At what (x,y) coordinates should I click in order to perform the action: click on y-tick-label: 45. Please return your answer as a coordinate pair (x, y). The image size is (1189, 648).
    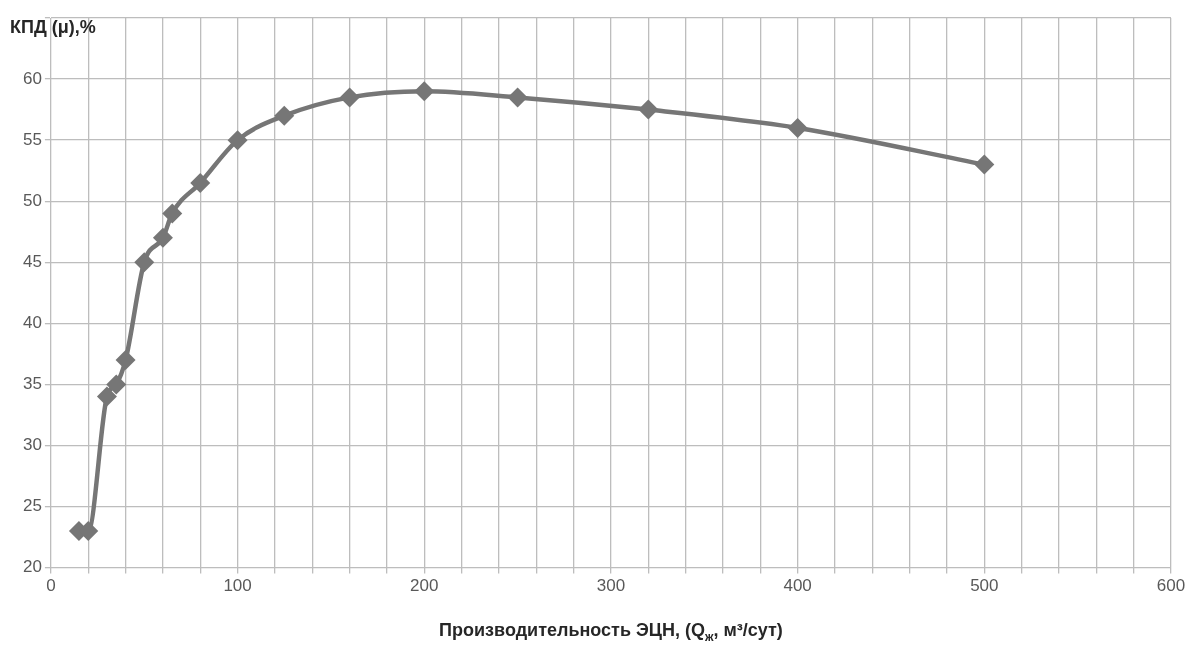
    Looking at the image, I should click on (32, 261).